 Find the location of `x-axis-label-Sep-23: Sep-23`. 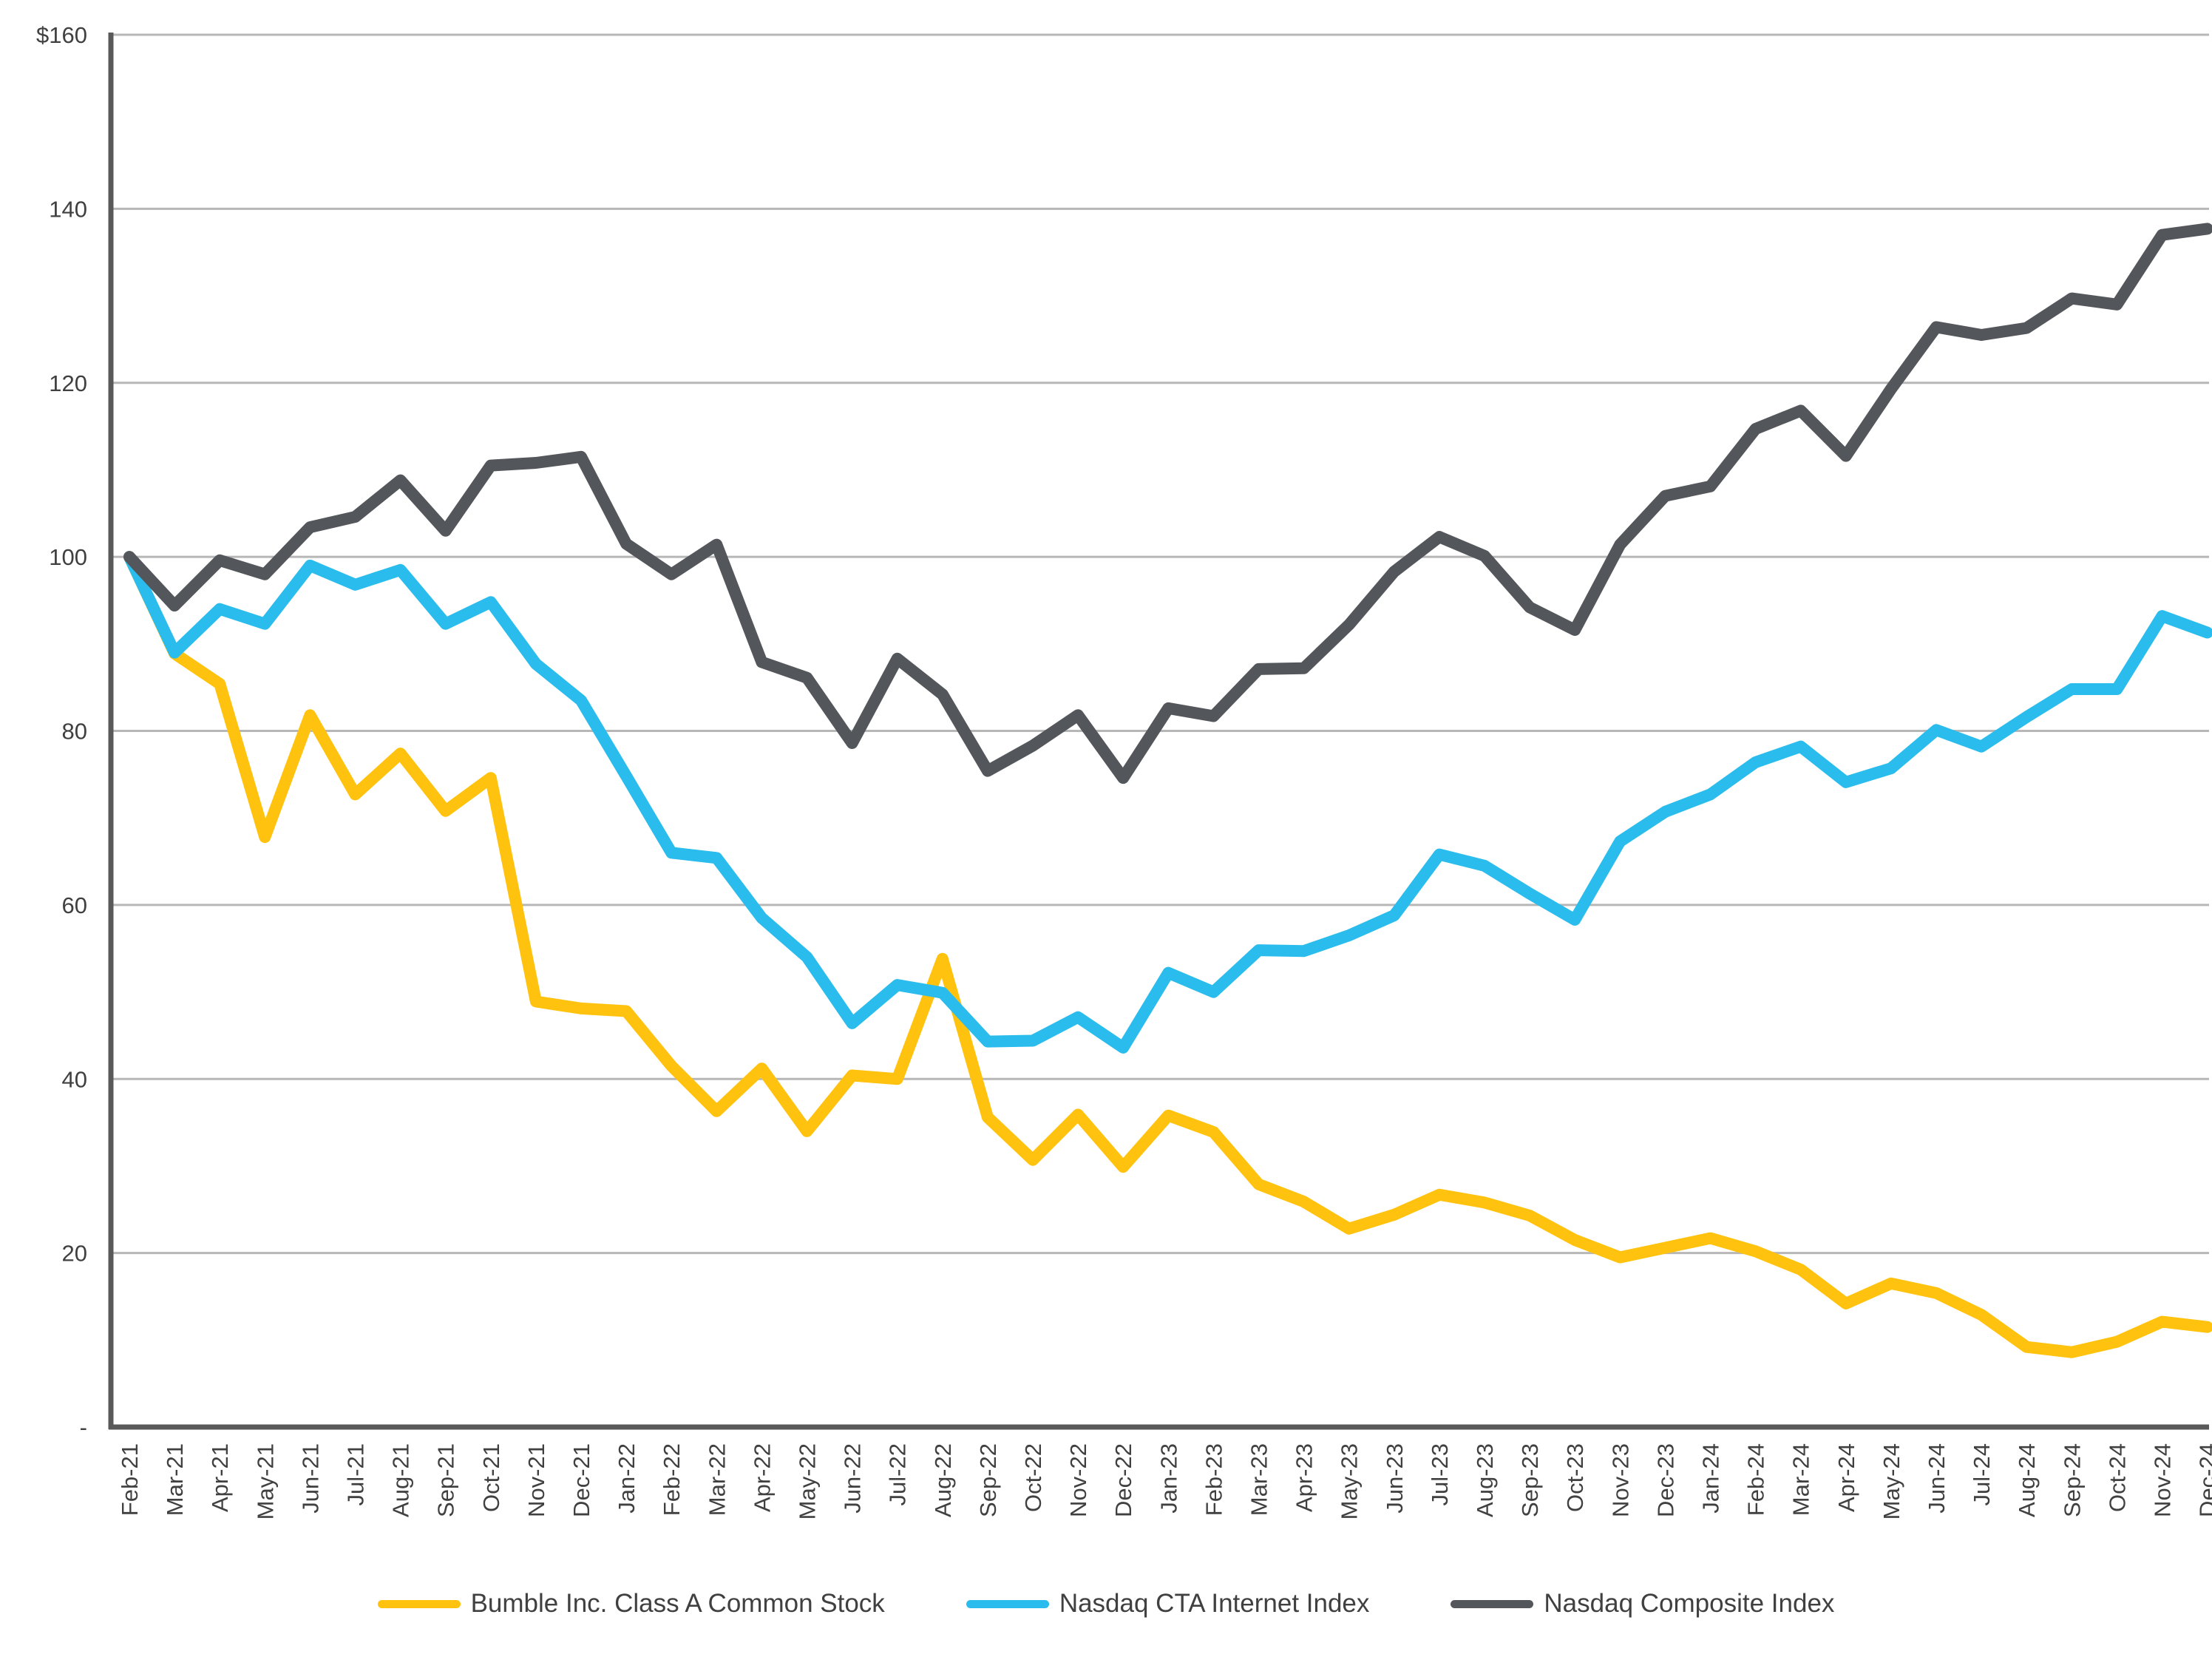

x-axis-label-Sep-23: Sep-23 is located at coordinates (1530, 1480).